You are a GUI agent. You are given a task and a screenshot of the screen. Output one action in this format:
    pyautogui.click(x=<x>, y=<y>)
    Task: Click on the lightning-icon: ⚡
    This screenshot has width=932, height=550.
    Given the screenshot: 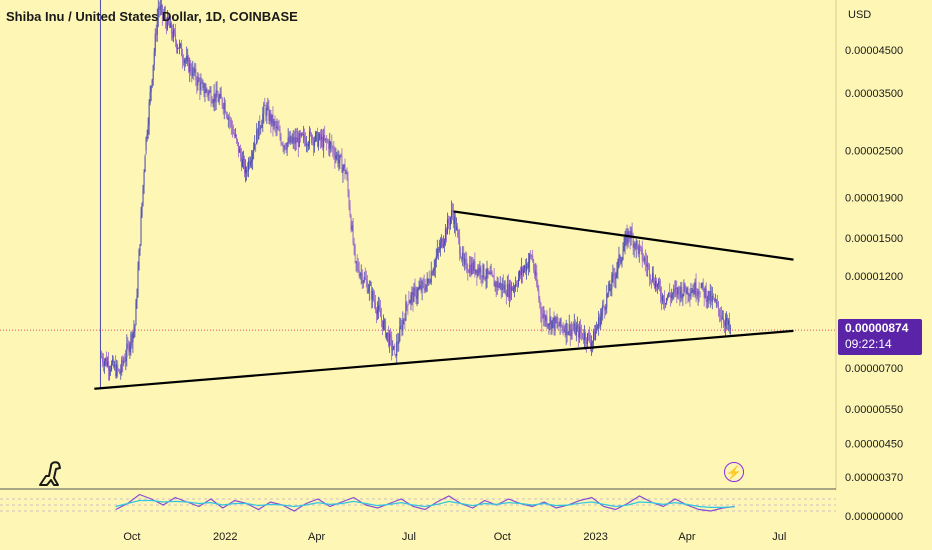 What is the action you would take?
    pyautogui.click(x=734, y=472)
    